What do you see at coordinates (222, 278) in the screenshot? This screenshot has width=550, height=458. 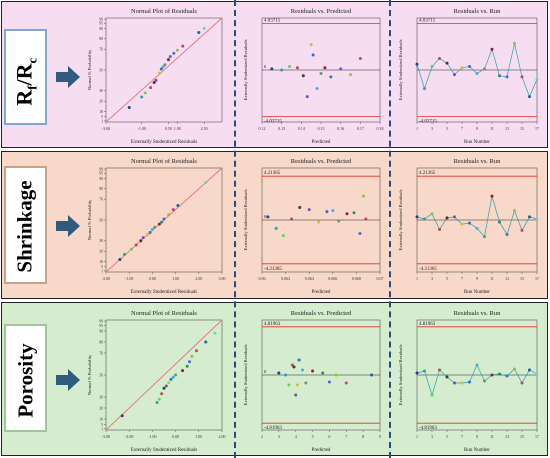 I see `x-tick-label: 3.00` at bounding box center [222, 278].